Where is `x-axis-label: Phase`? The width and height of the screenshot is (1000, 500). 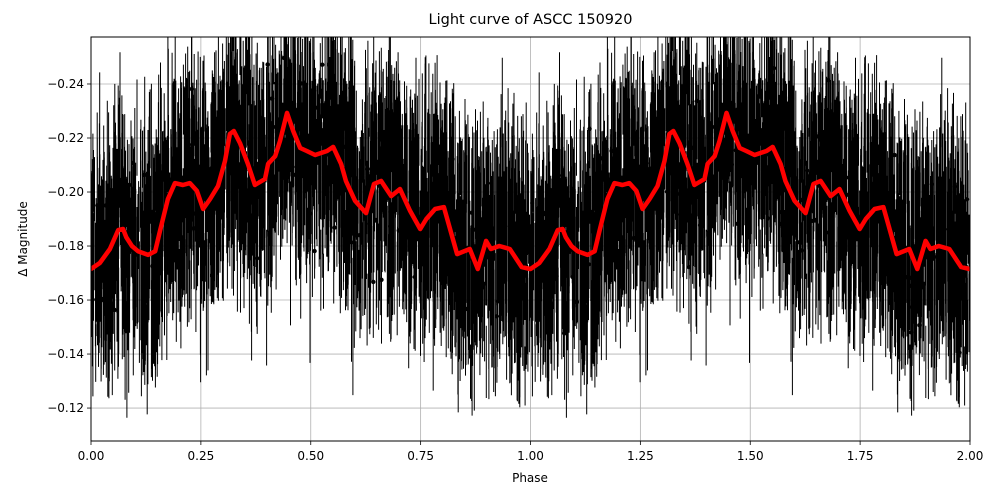
x-axis-label: Phase is located at coordinates (530, 478).